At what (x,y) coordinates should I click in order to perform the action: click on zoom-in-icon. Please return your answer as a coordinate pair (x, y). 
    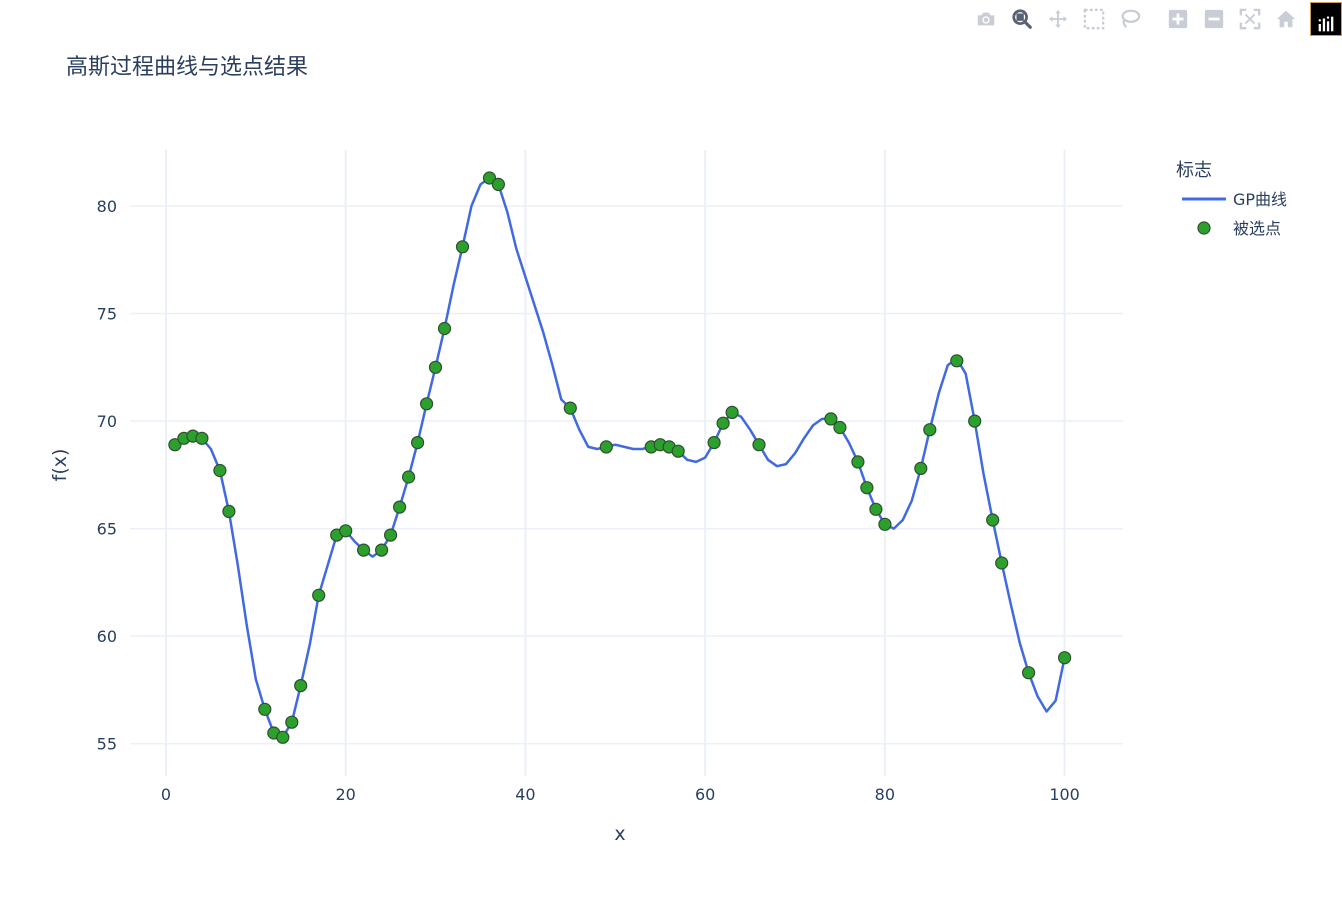
    Looking at the image, I should click on (1178, 19).